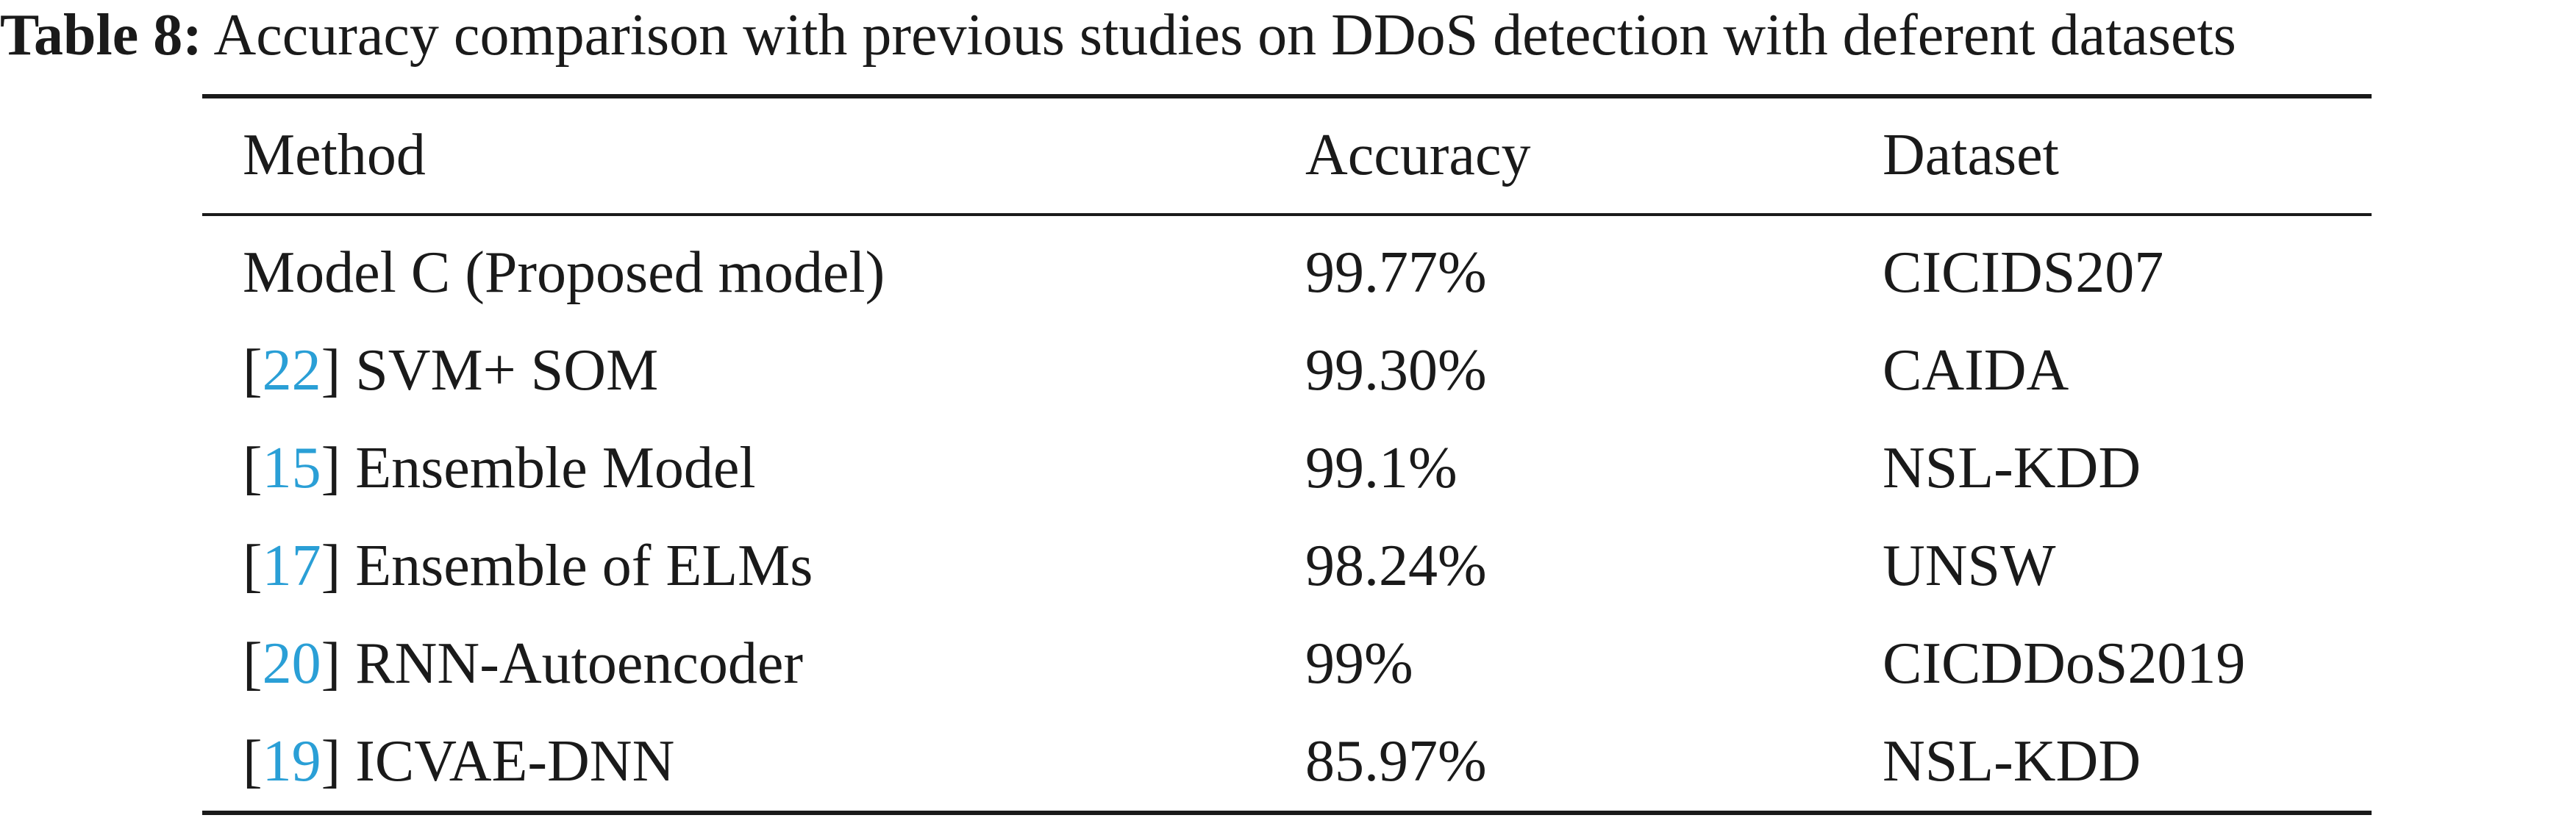 The height and width of the screenshot is (829, 2576). What do you see at coordinates (1287, 761) in the screenshot?
I see `table-row: [19] ICVAE-DNN 85.97% NSL-KDD` at bounding box center [1287, 761].